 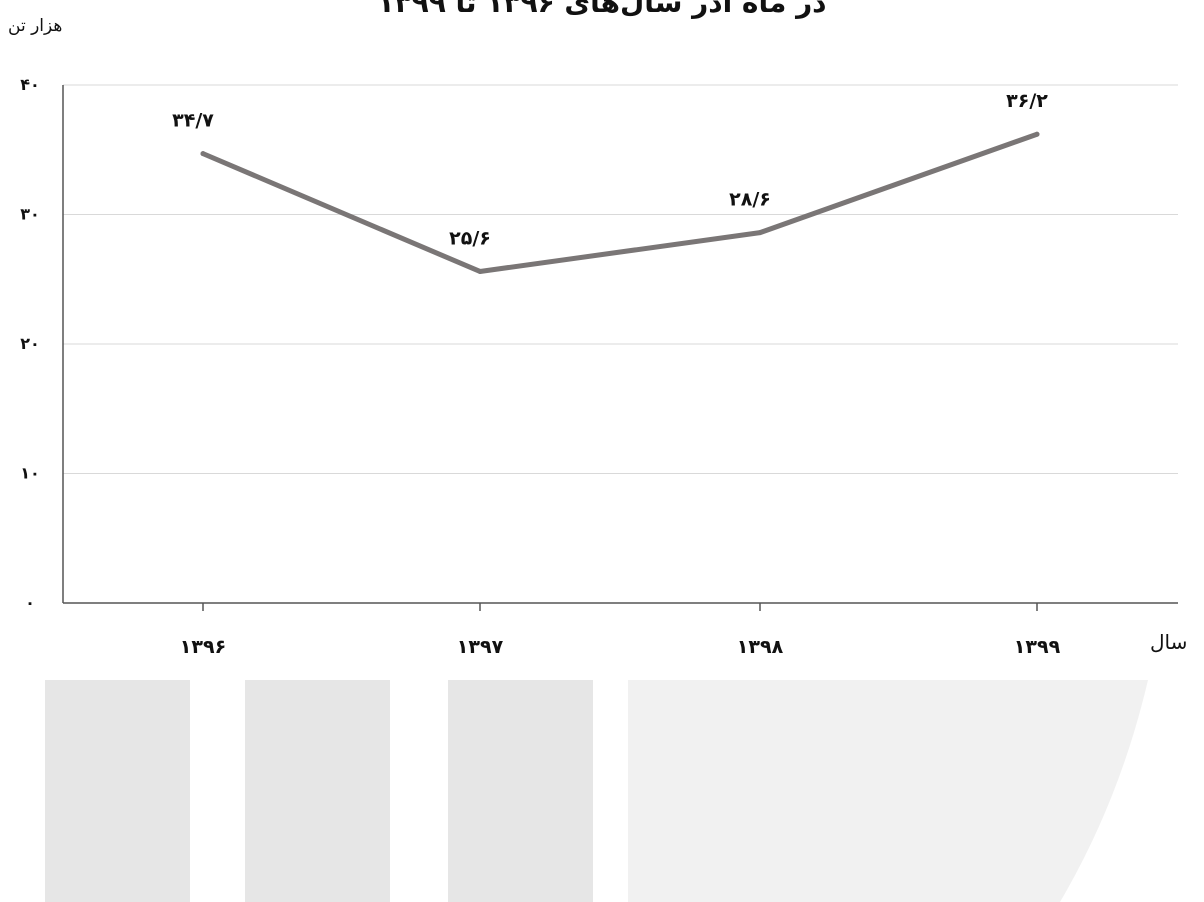 What do you see at coordinates (1037, 647) in the screenshot?
I see `x-tick-label: ۱۳۹۹` at bounding box center [1037, 647].